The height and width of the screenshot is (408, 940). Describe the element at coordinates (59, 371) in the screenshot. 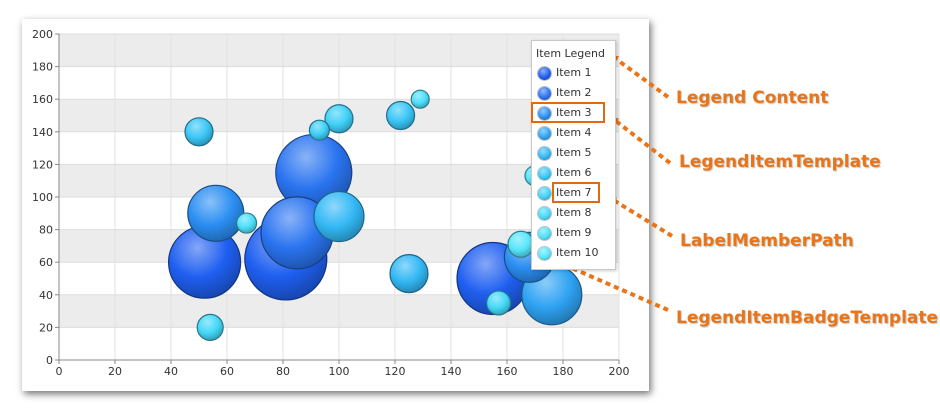

I see `x-tick-label: 0` at that location.